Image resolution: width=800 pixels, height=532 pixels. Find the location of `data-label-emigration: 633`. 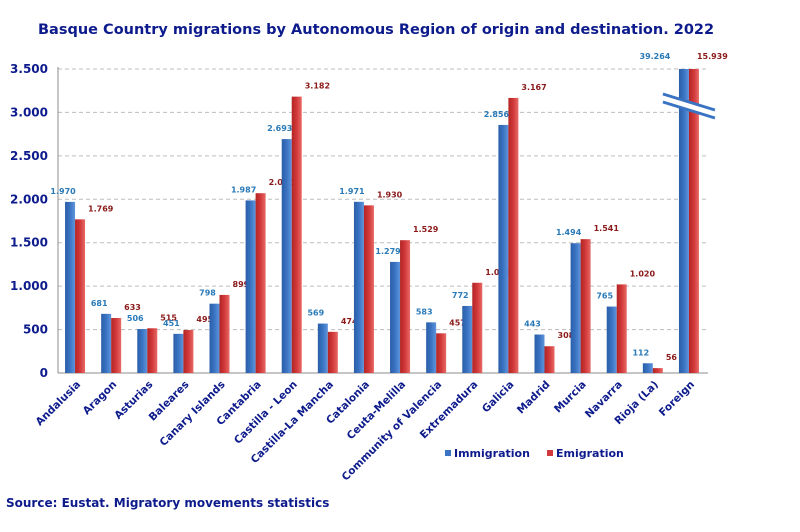

data-label-emigration: 633 is located at coordinates (132, 307).